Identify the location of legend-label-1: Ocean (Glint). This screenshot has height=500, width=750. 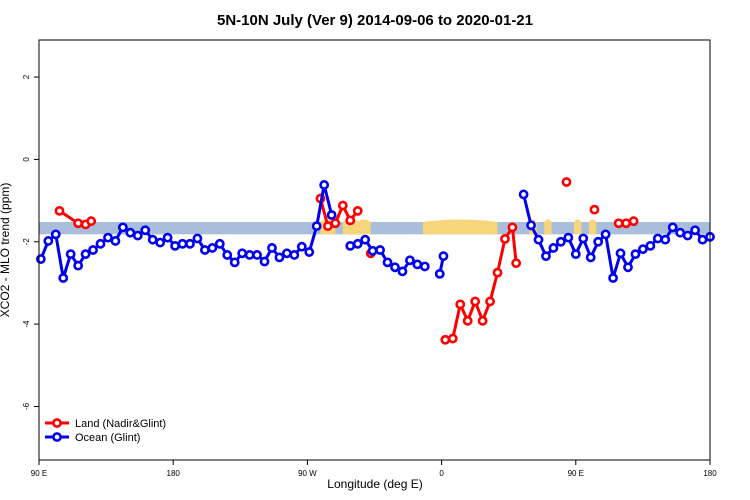
(107, 438).